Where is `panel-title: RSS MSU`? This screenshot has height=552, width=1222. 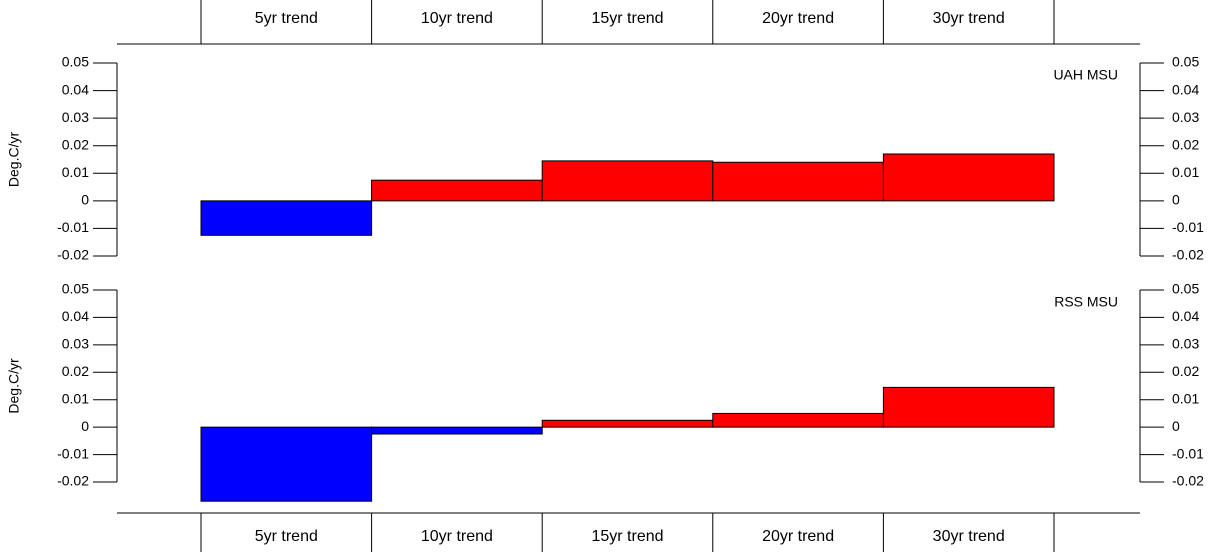
panel-title: RSS MSU is located at coordinates (1086, 302).